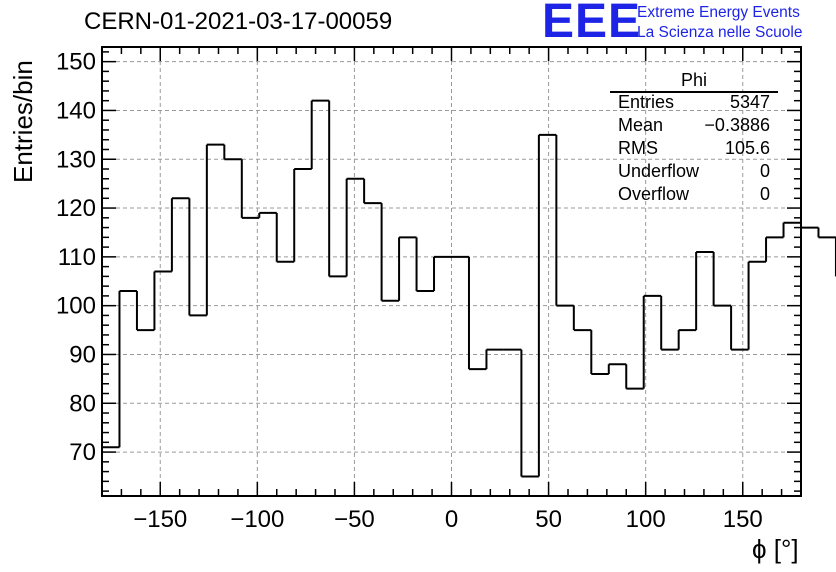 Image resolution: width=836 pixels, height=572 pixels. Describe the element at coordinates (638, 148) in the screenshot. I see `stats-key: RMS` at that location.